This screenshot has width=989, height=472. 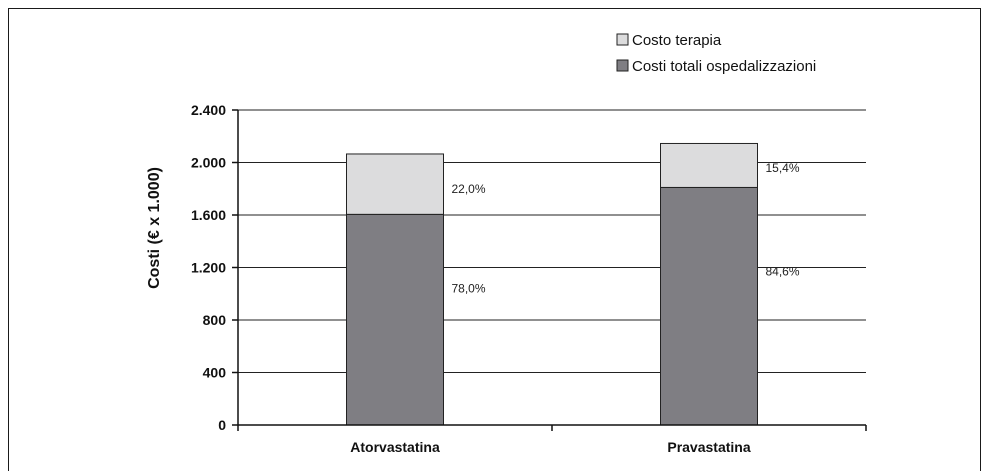 I want to click on x-tick-label: Pravastatina, so click(x=708, y=447).